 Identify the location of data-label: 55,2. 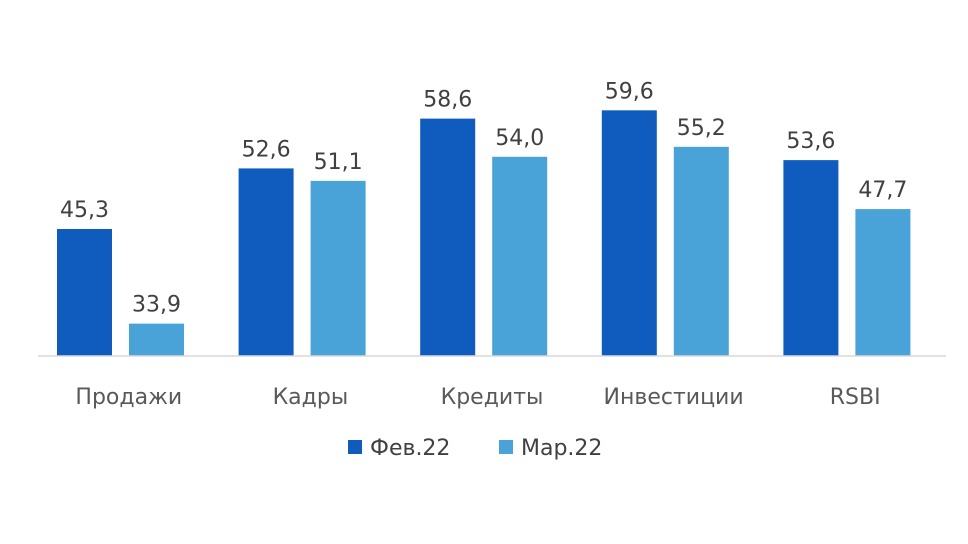
(701, 128).